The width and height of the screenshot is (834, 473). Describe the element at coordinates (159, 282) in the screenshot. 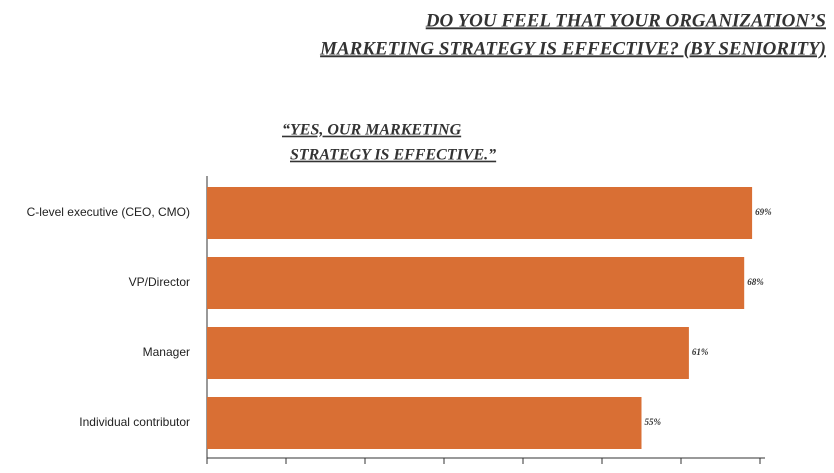

I see `y-tick-label: VP/Director` at that location.